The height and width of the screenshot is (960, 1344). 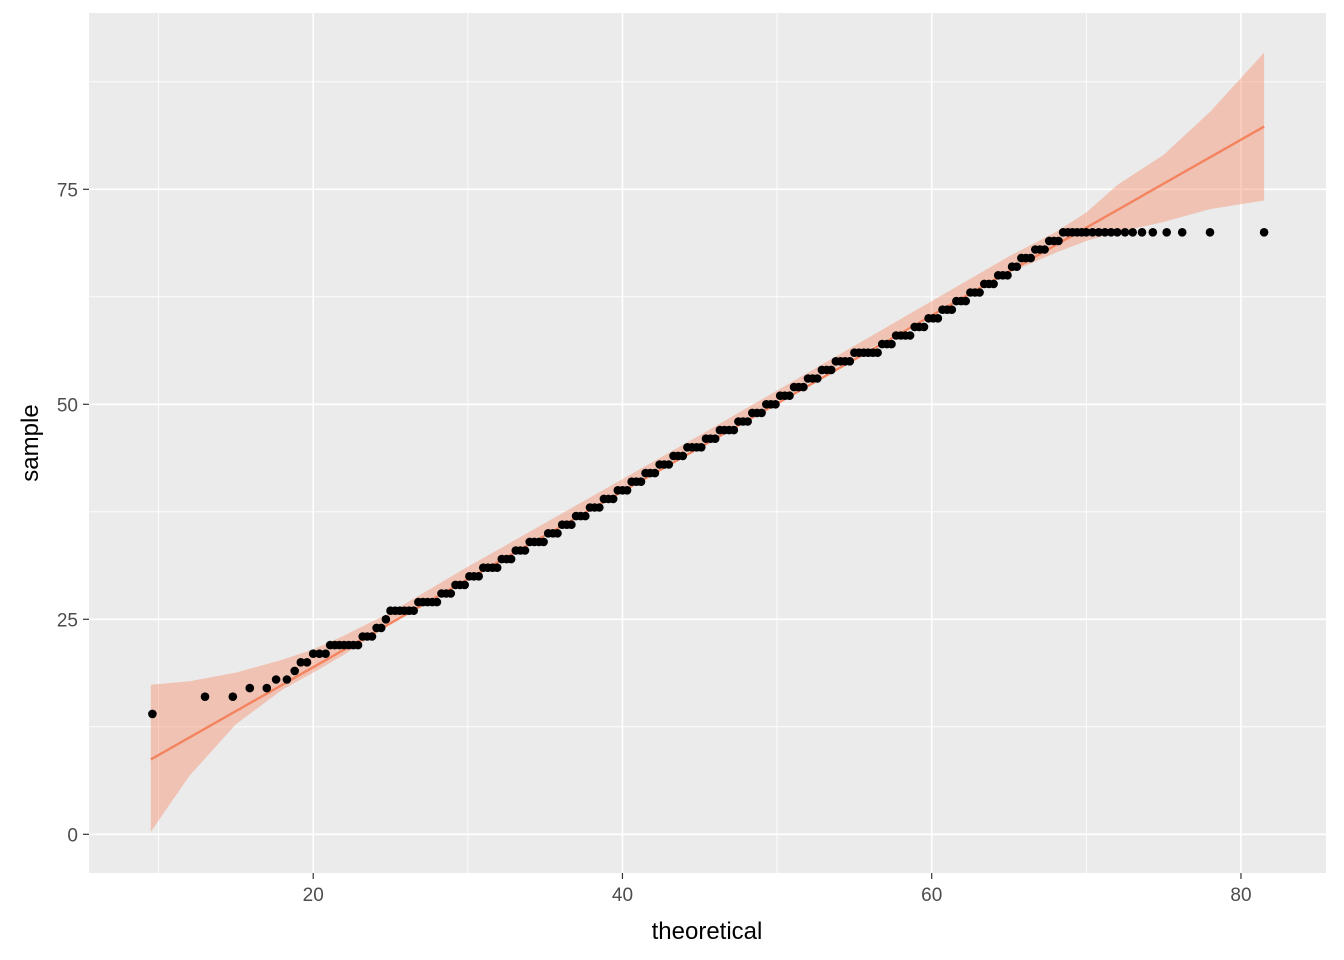 What do you see at coordinates (622, 895) in the screenshot?
I see `x-tick-label: 40` at bounding box center [622, 895].